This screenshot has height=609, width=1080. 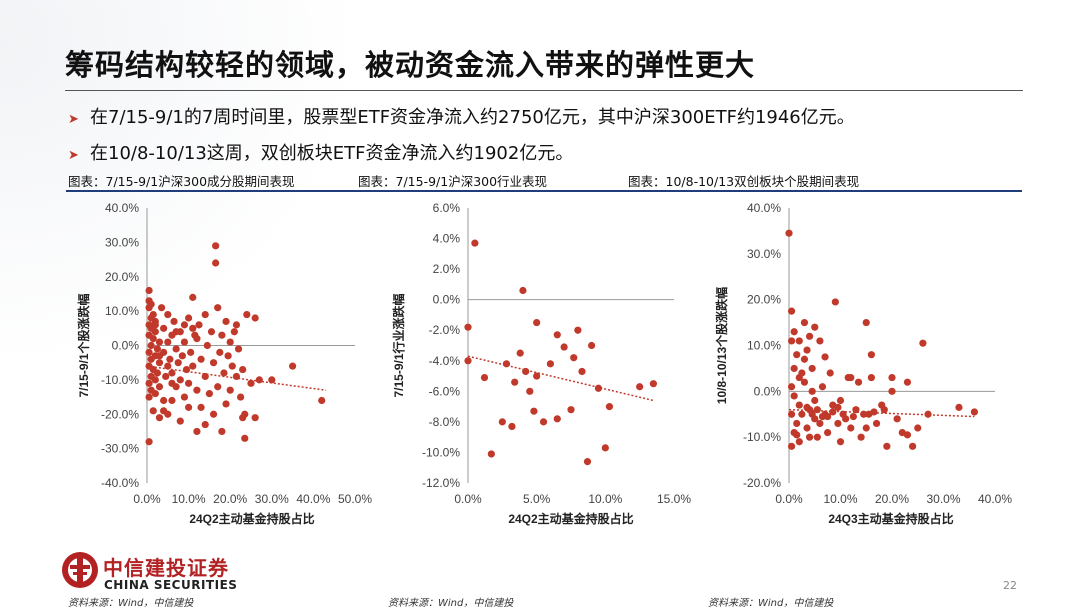 I want to click on bullet-2: ➤ 在10/8-10/13这周，双创板块ETF资金净流入约1902亿元。, so click(x=320, y=152).